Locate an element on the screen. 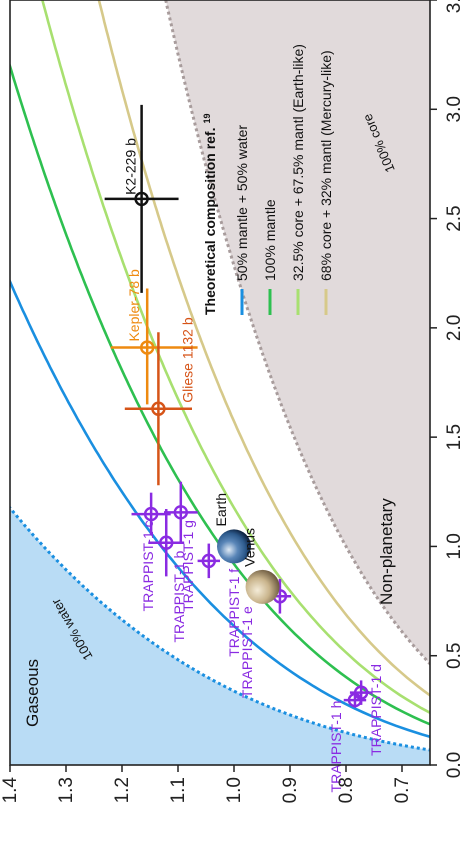  earth-globe-icon is located at coordinates (234, 546).